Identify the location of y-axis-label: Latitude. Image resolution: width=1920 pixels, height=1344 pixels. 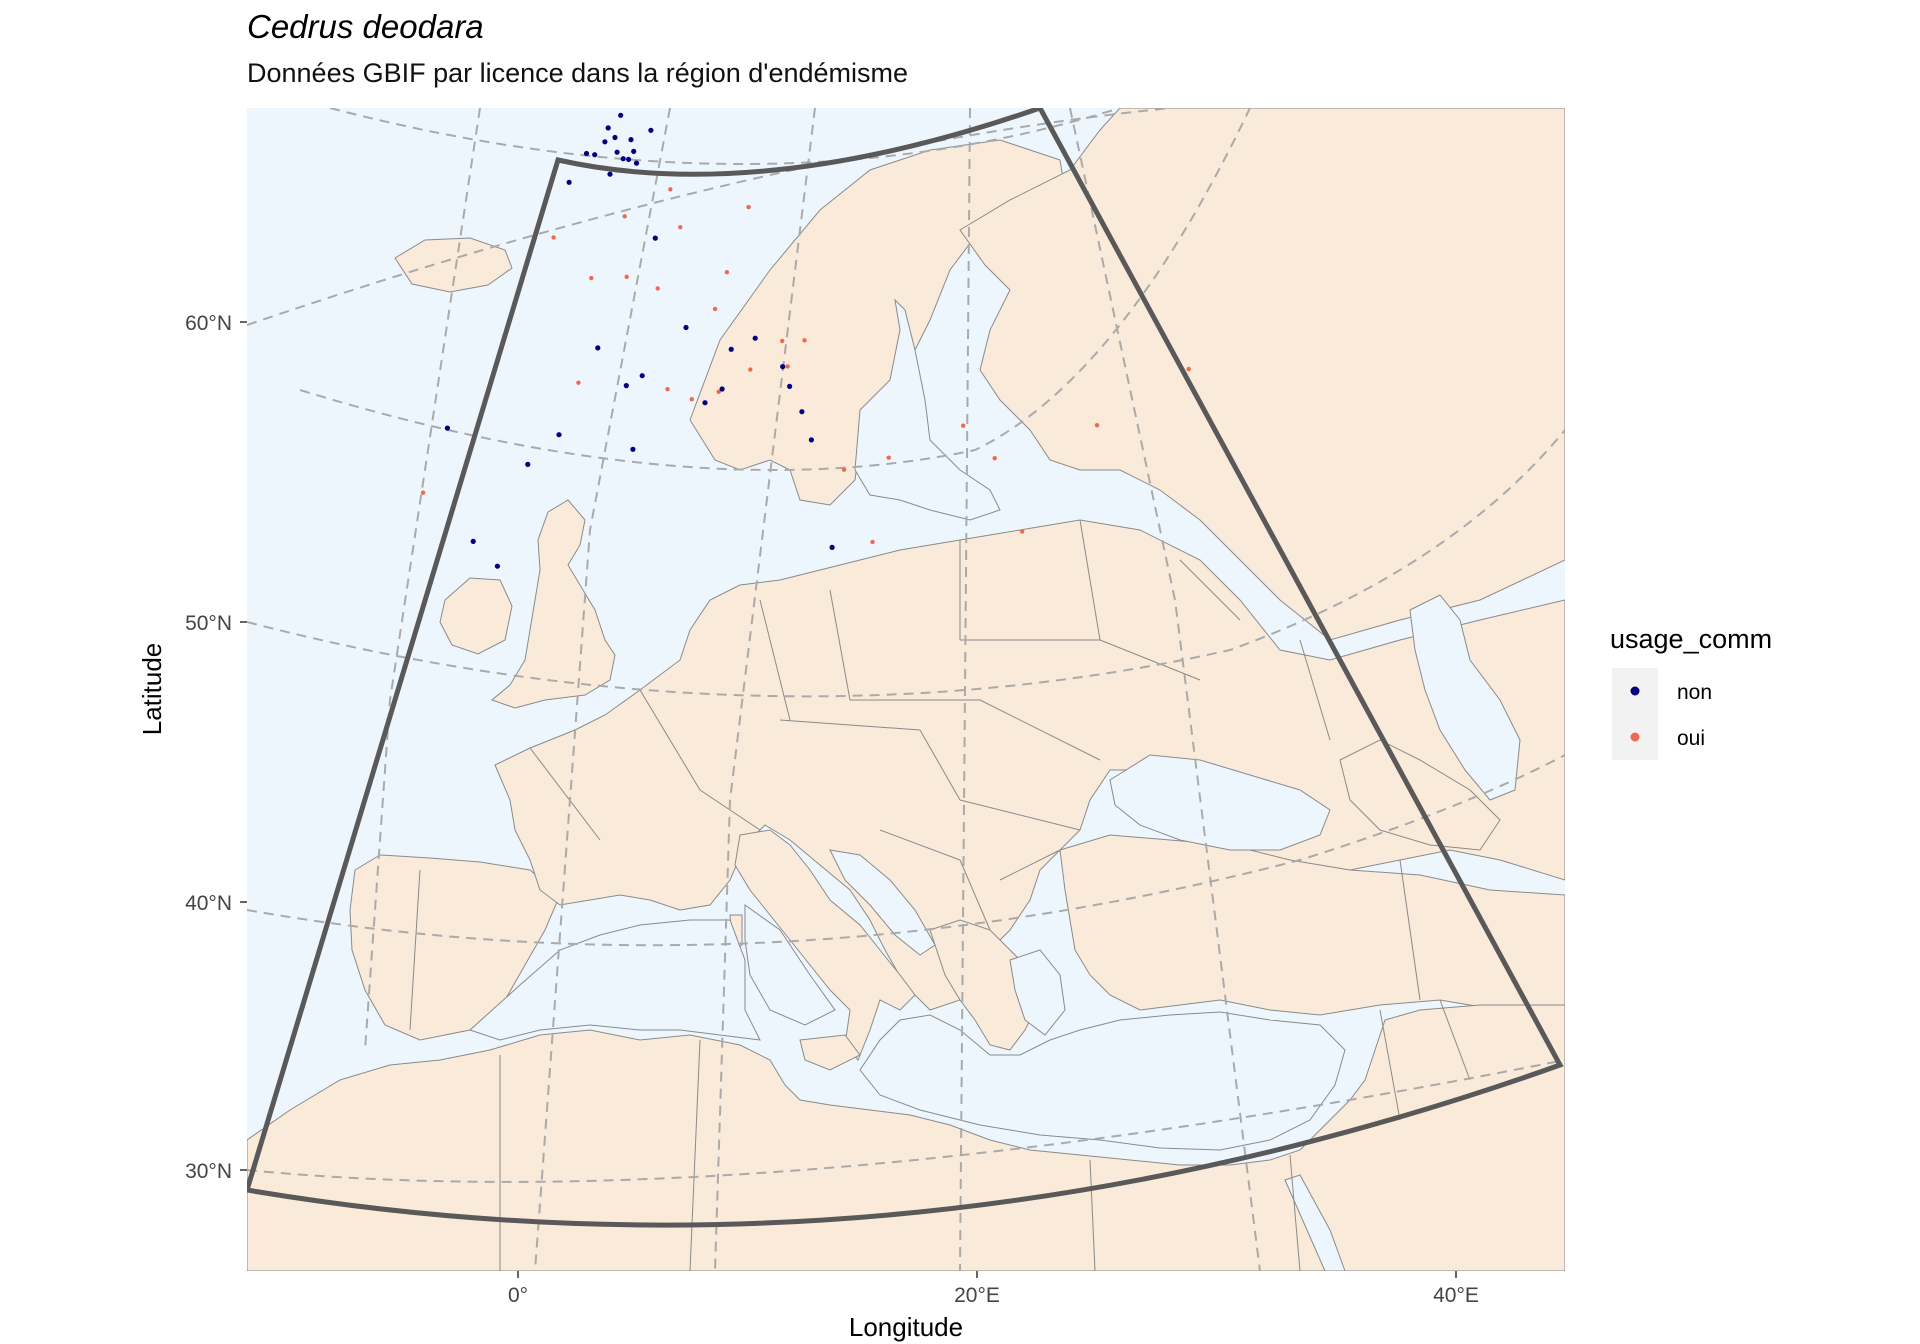
(152, 689).